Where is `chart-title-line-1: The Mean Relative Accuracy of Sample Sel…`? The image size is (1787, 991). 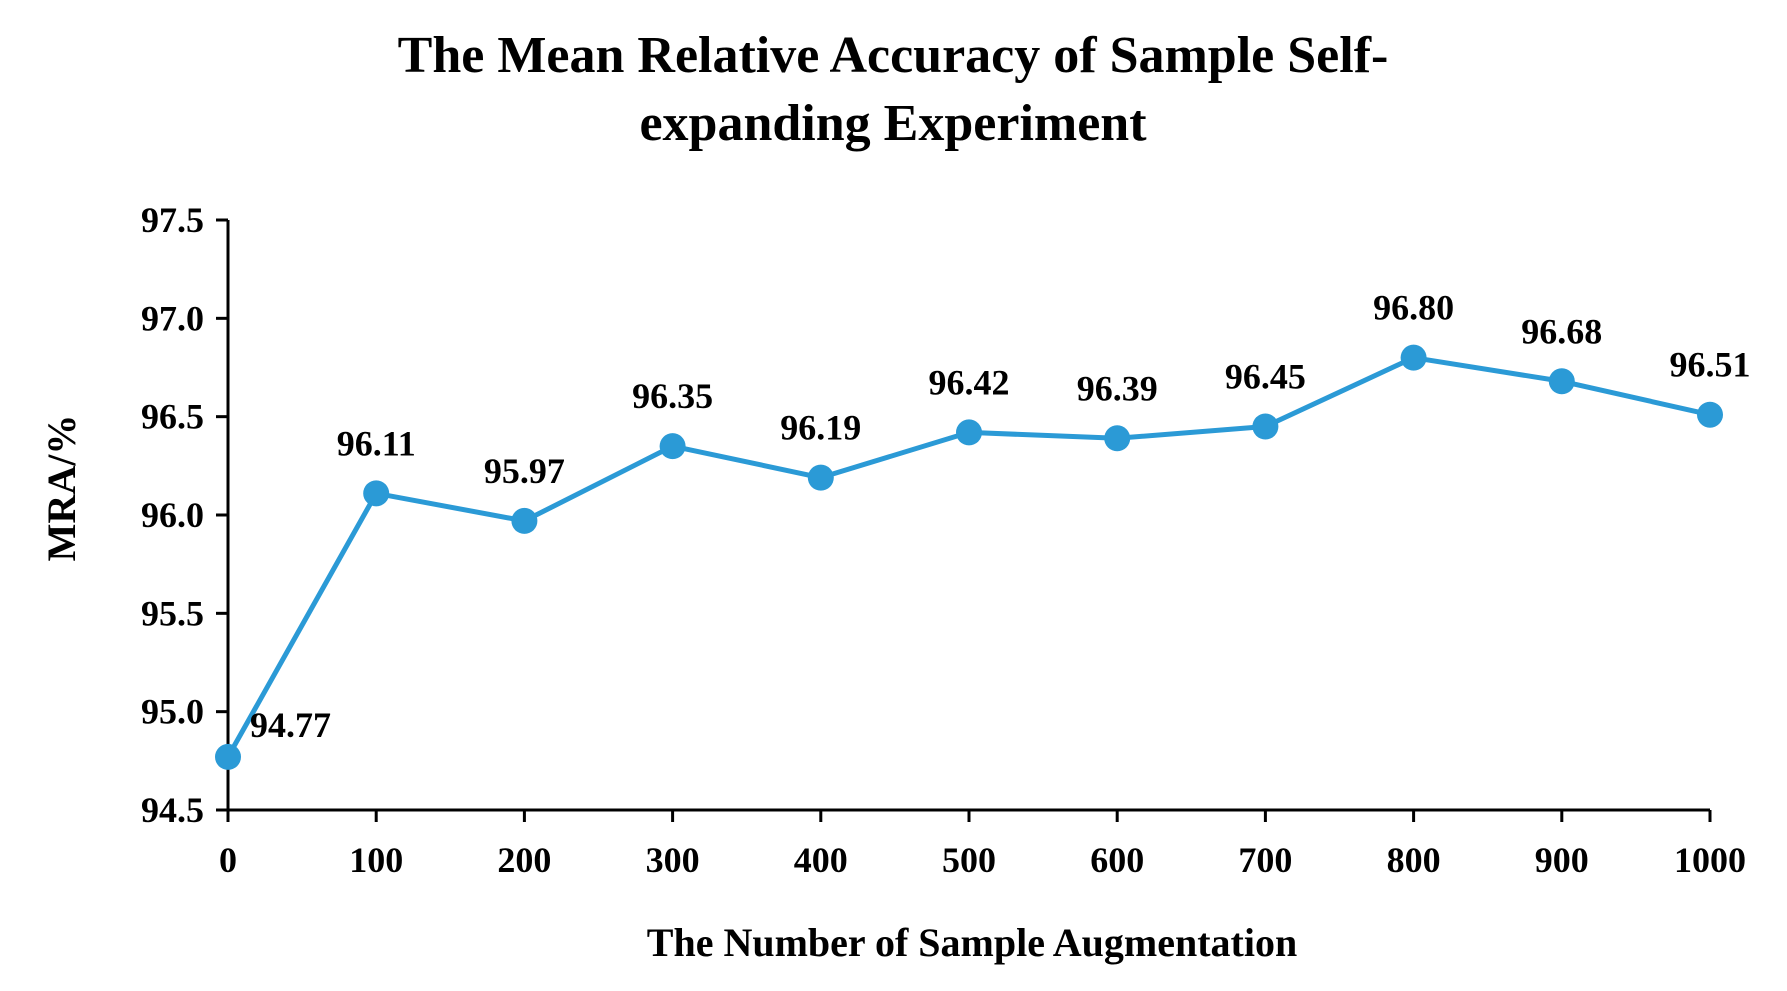
chart-title-line-1: The Mean Relative Accuracy of Sample Sel… is located at coordinates (893, 55).